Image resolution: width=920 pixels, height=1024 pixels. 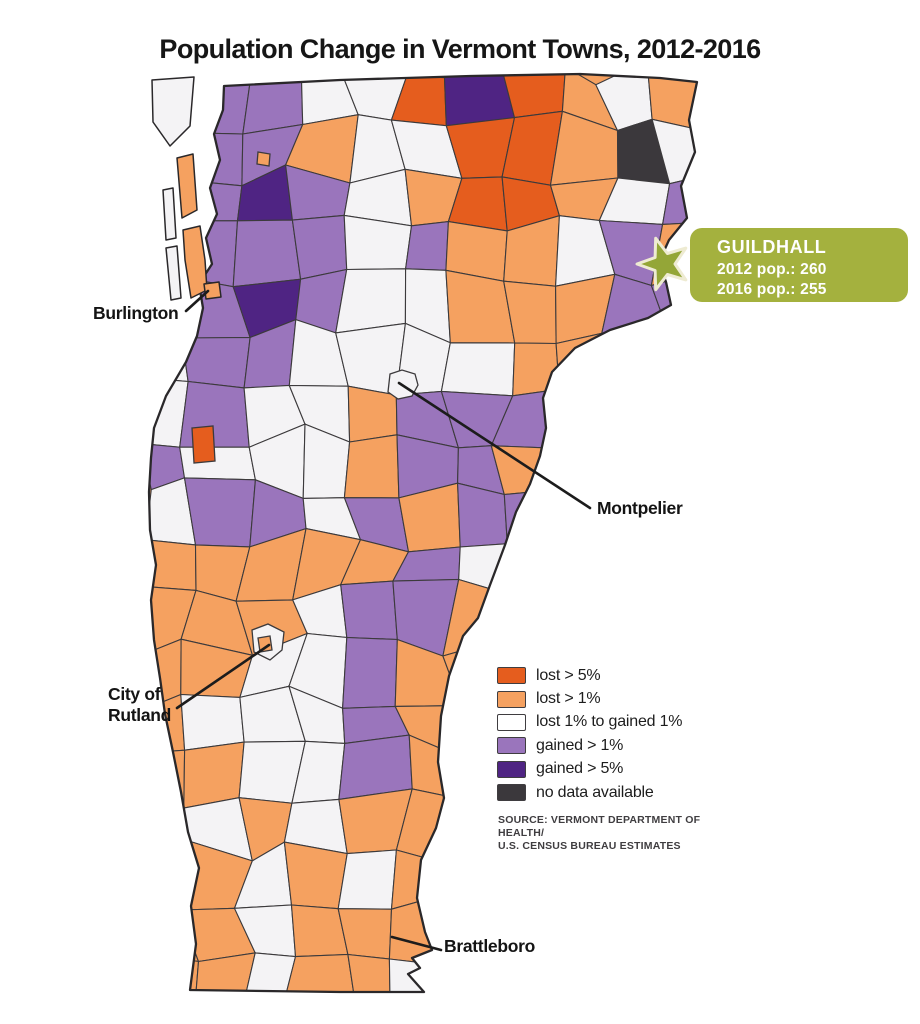 What do you see at coordinates (140, 704) in the screenshot?
I see `city-label-rutland: City of Rutland` at bounding box center [140, 704].